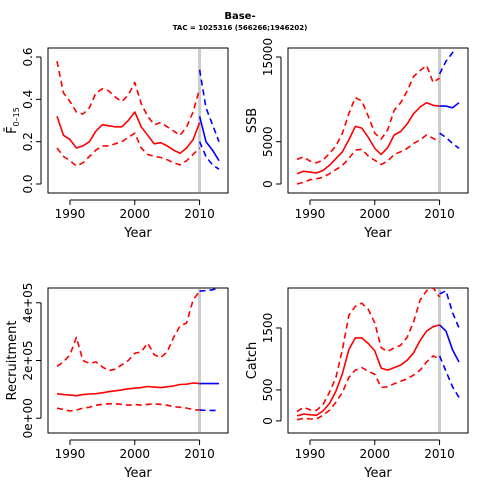  I want to click on recruitment-x-axis-label: Year, so click(137, 473).